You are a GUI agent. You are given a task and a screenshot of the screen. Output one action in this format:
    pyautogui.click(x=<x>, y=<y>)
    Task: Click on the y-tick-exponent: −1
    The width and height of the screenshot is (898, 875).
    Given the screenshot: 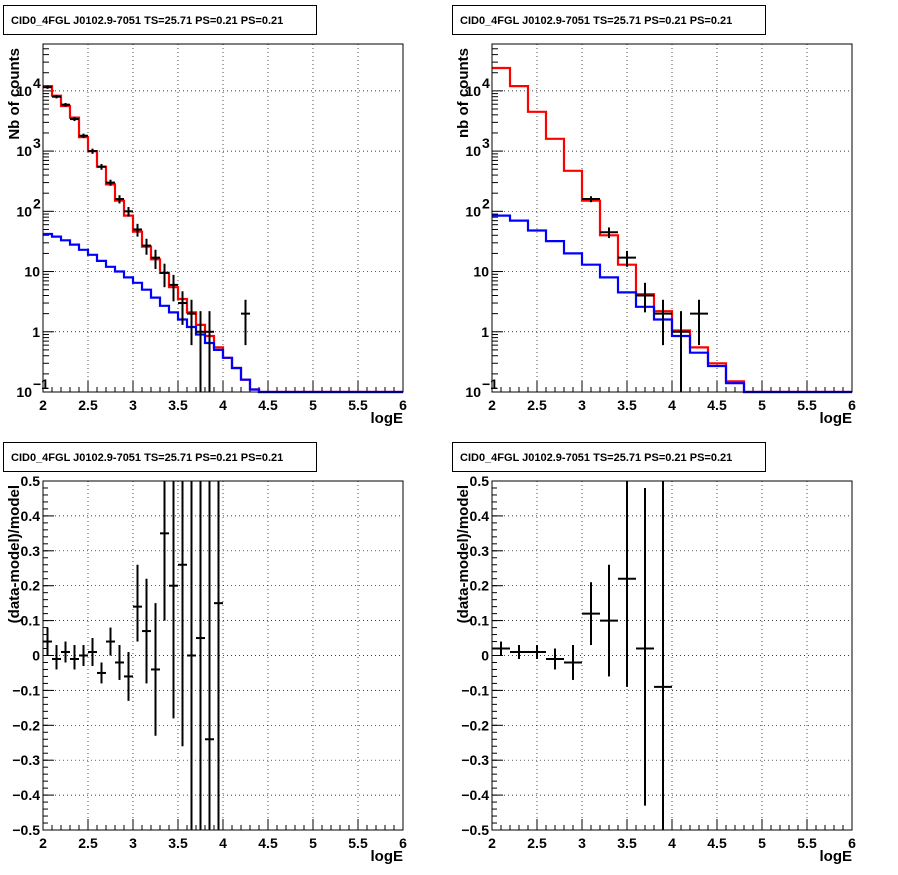 What is the action you would take?
    pyautogui.click(x=41, y=384)
    